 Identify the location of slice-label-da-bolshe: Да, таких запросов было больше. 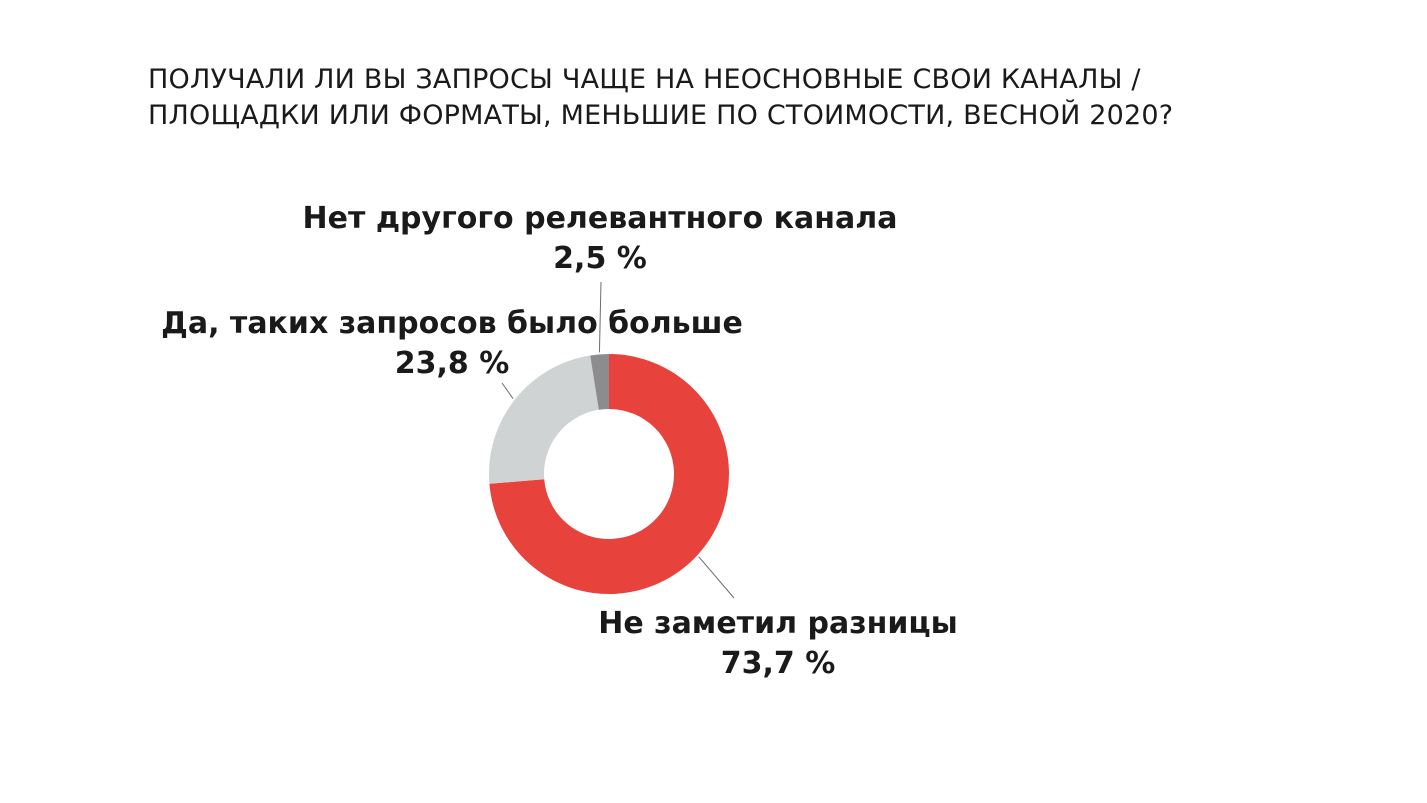
(452, 323).